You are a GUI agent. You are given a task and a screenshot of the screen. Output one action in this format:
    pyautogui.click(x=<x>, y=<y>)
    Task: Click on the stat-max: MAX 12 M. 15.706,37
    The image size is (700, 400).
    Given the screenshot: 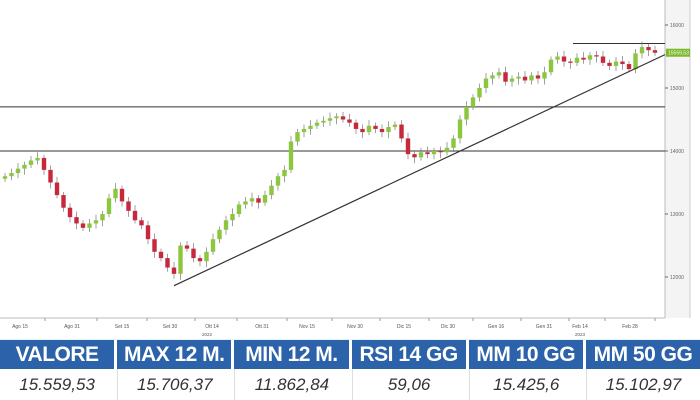 What is the action you would take?
    pyautogui.click(x=174, y=370)
    